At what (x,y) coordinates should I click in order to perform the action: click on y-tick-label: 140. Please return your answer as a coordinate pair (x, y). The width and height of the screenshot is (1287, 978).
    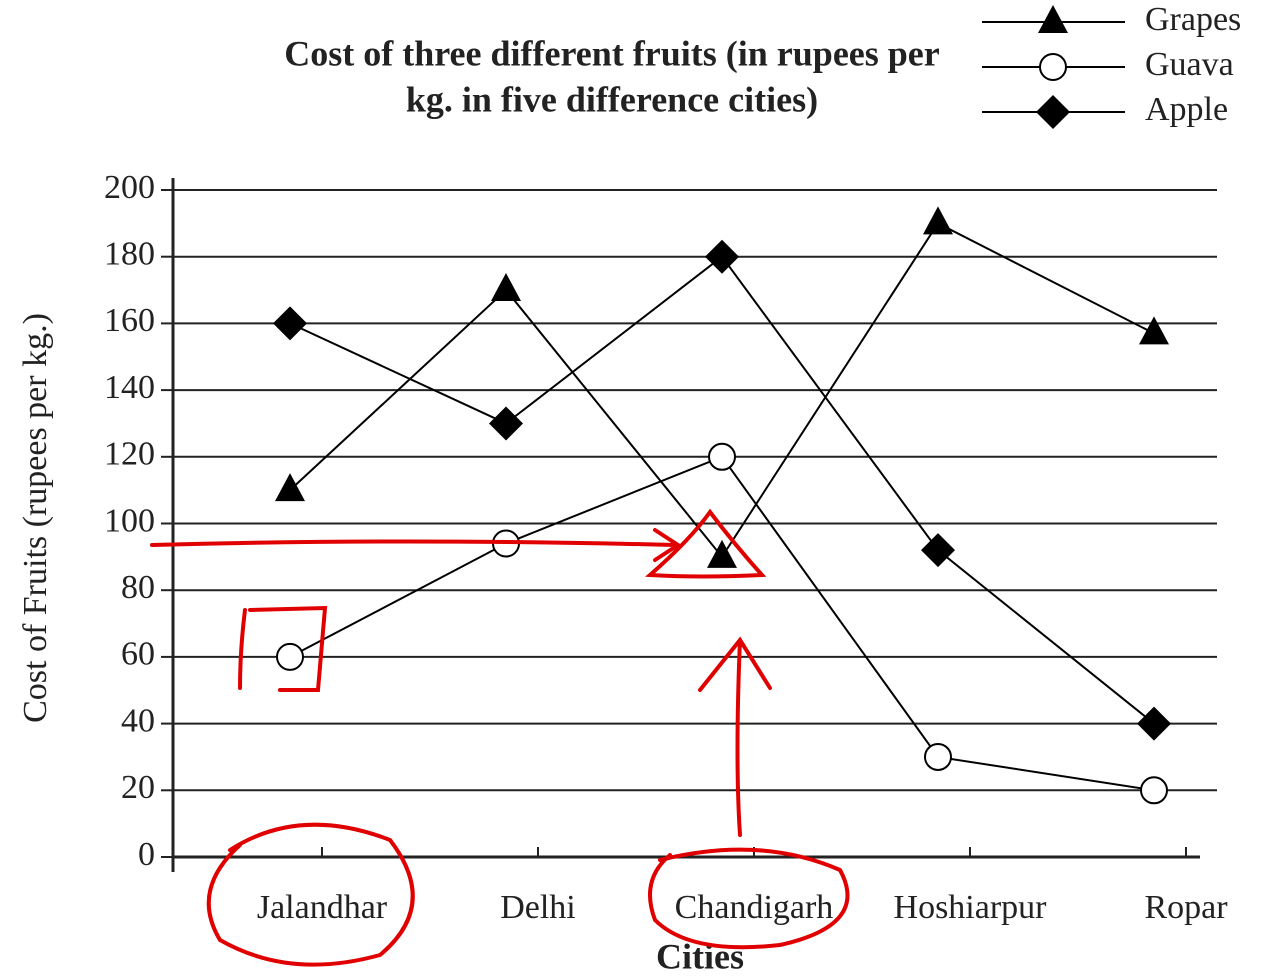
    Looking at the image, I should click on (129, 387).